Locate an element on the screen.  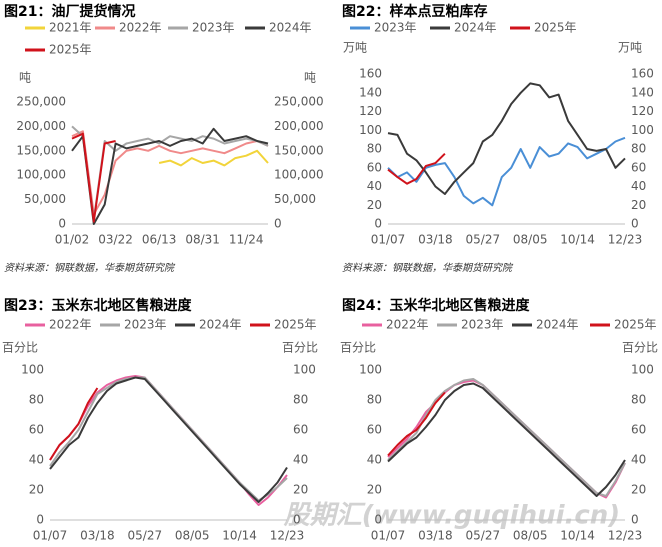
y2-tick-label: 120 is located at coordinates (642, 111).